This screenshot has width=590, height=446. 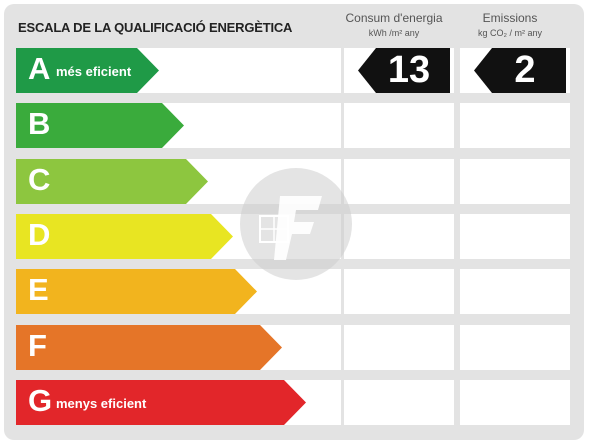 I want to click on consum-cell-f, so click(x=399, y=347).